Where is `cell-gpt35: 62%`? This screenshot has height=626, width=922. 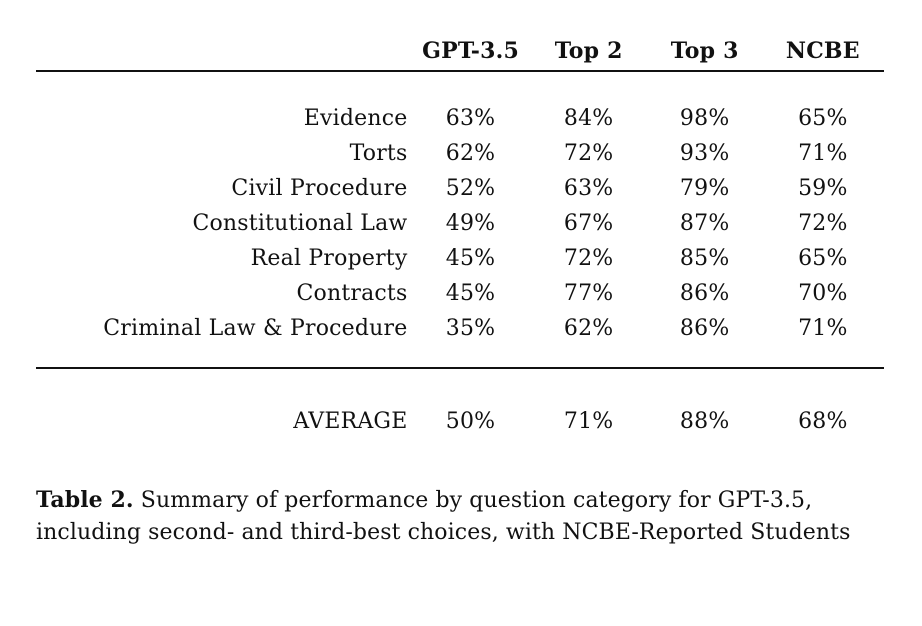 cell-gpt35: 62% is located at coordinates (470, 153).